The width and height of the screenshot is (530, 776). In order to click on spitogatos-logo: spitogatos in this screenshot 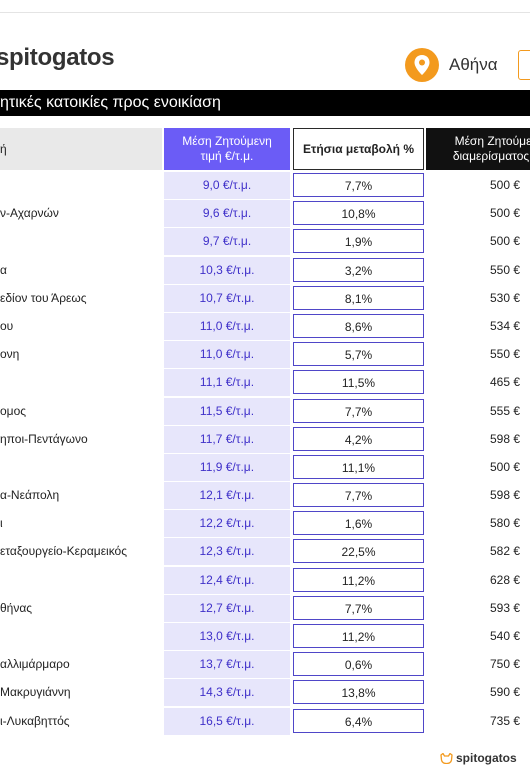, I will do `click(57, 58)`.